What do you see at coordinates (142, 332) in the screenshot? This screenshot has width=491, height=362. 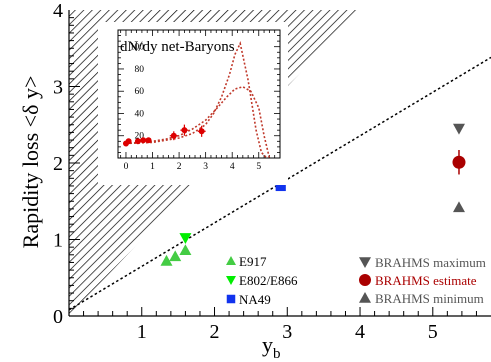 I see `x-tick-label: 1` at bounding box center [142, 332].